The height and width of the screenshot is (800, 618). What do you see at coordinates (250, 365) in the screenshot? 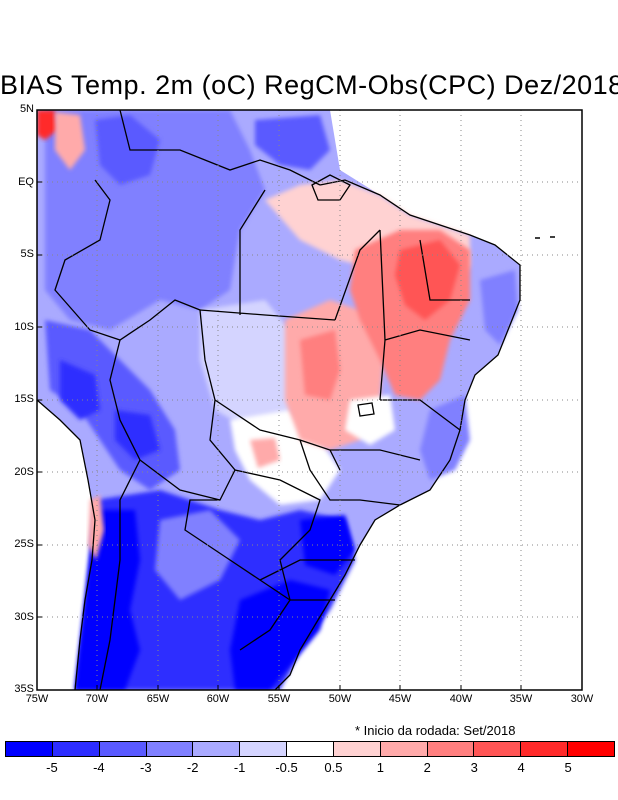
I see `central-light` at bounding box center [250, 365].